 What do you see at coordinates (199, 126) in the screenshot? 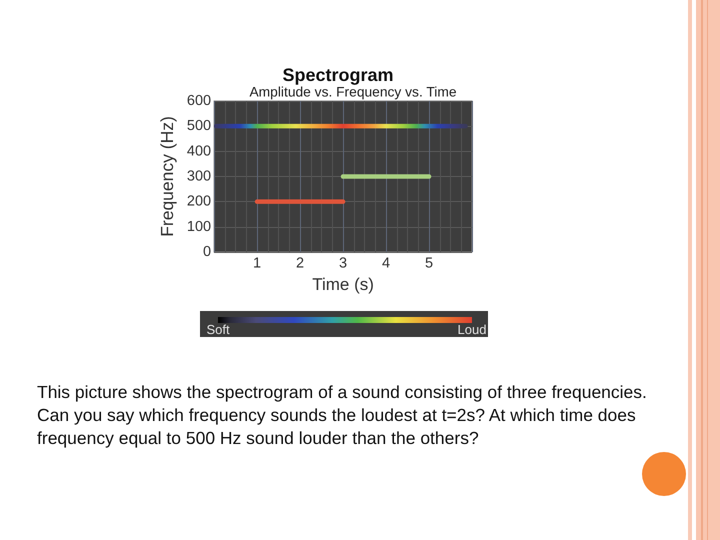
I see `y-tick-label: 500` at bounding box center [199, 126].